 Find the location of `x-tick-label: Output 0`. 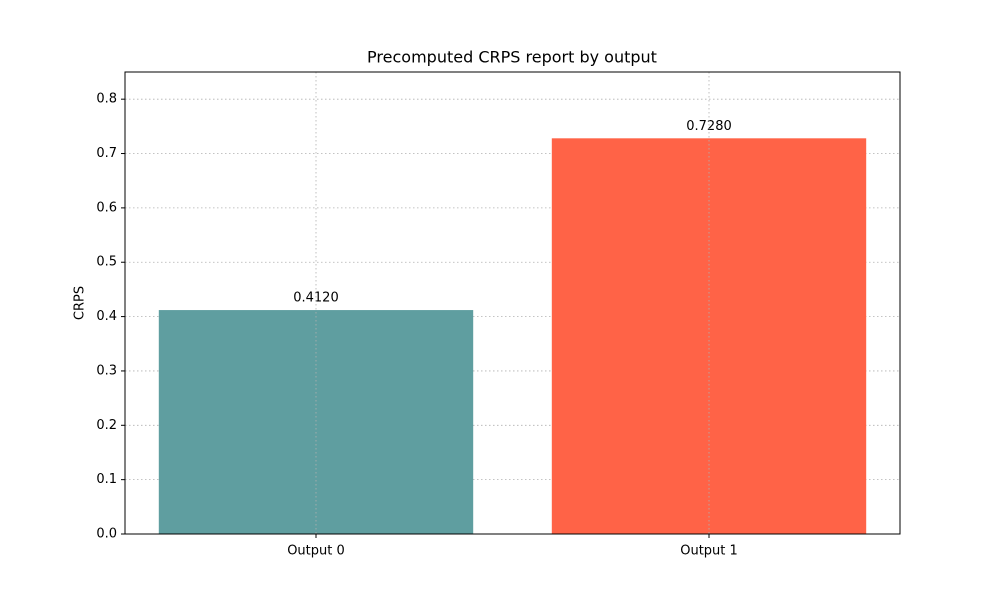

x-tick-label: Output 0 is located at coordinates (316, 551).